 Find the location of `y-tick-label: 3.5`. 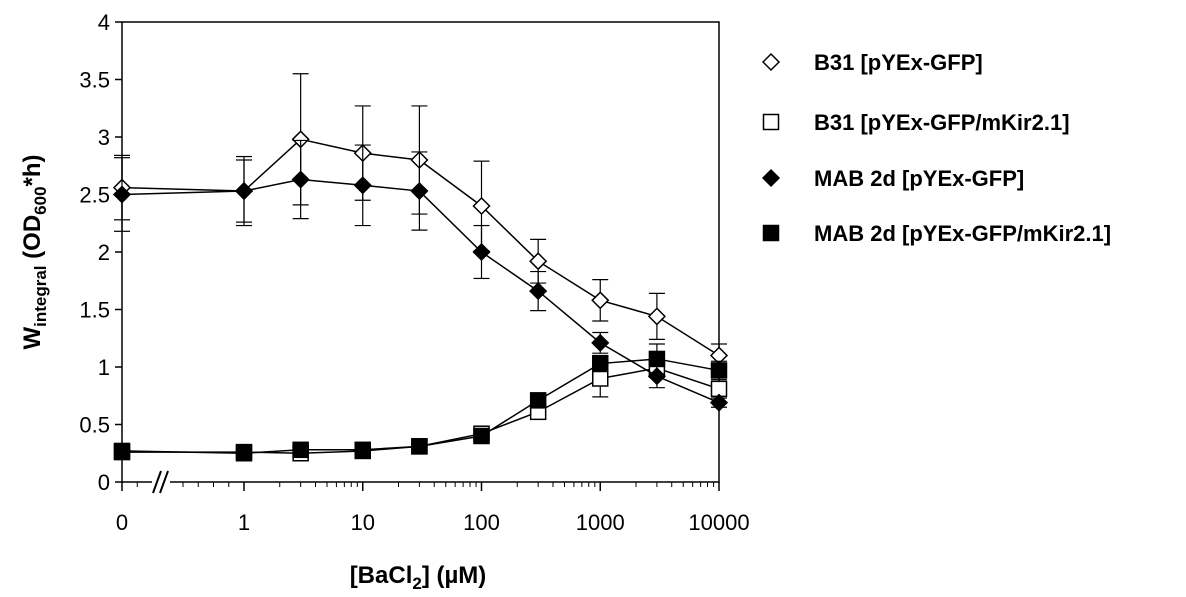

y-tick-label: 3.5 is located at coordinates (94, 80).